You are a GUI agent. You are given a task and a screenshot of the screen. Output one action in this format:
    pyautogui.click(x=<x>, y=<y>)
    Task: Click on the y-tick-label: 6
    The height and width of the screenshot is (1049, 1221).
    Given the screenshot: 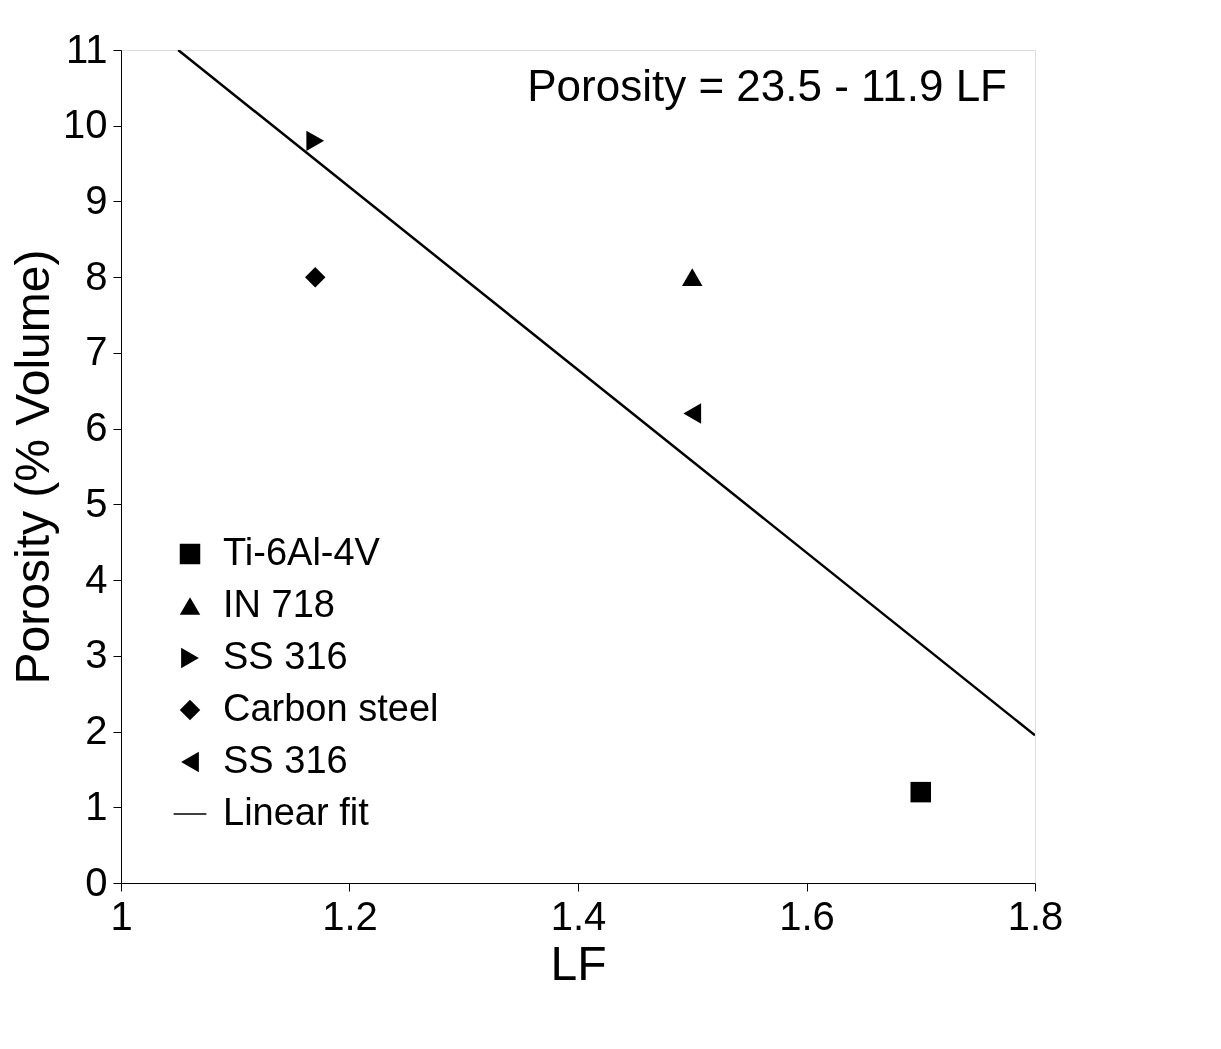 What is the action you would take?
    pyautogui.click(x=96, y=427)
    